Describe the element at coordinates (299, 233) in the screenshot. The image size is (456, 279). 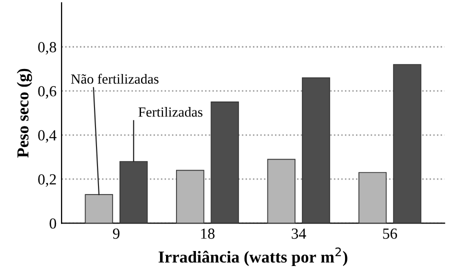
I see `x-tick-label: 34` at that location.